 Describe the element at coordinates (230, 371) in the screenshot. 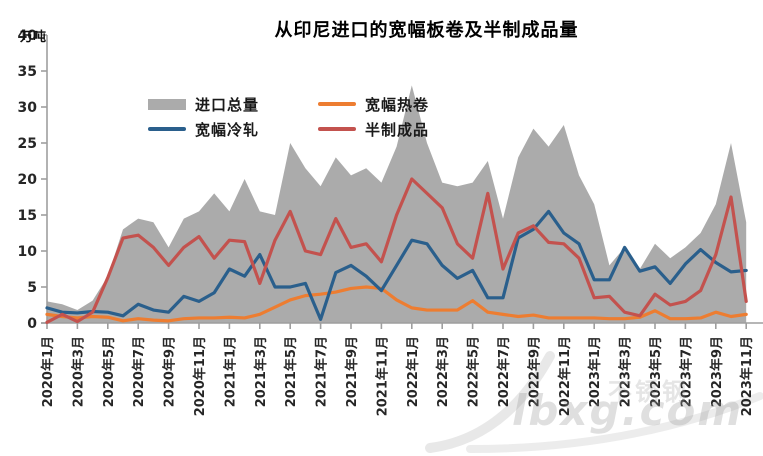

I see `x-tick-label: 2021年1月` at that location.